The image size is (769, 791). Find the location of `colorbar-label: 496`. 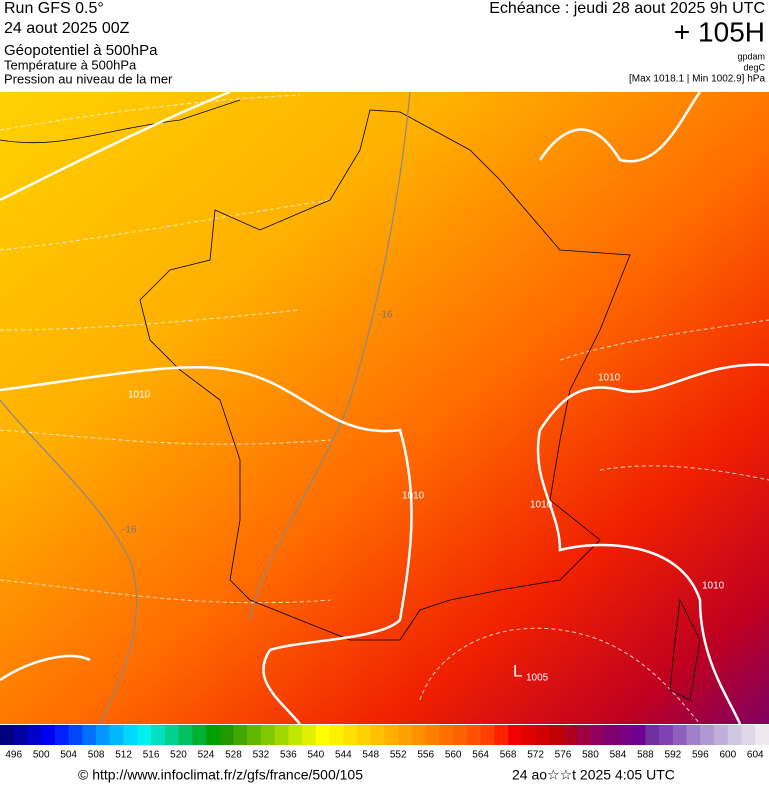

colorbar-label: 496 is located at coordinates (13, 755).